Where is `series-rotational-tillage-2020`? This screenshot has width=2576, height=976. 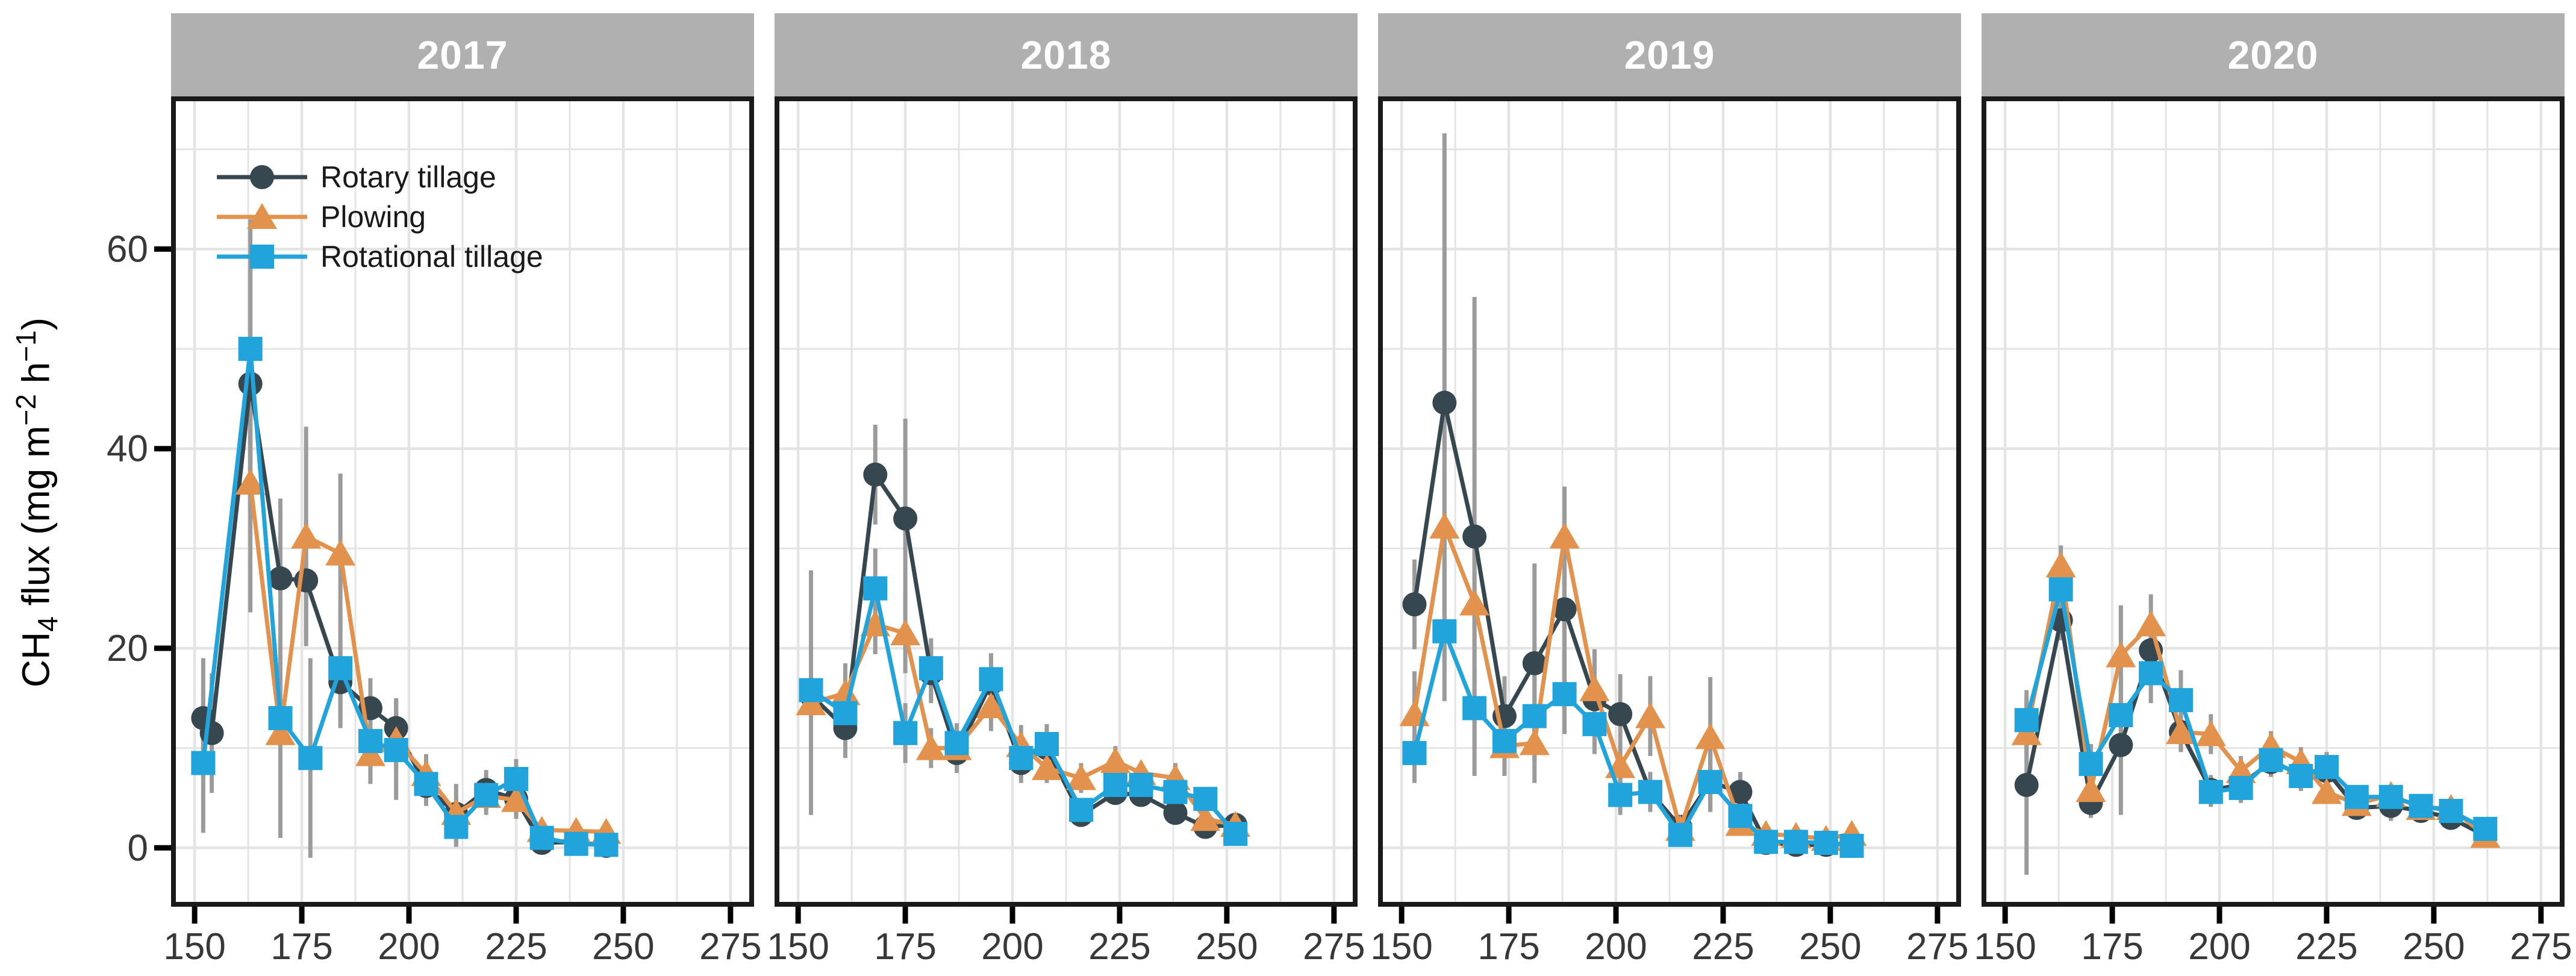 series-rotational-tillage-2020 is located at coordinates (2256, 709).